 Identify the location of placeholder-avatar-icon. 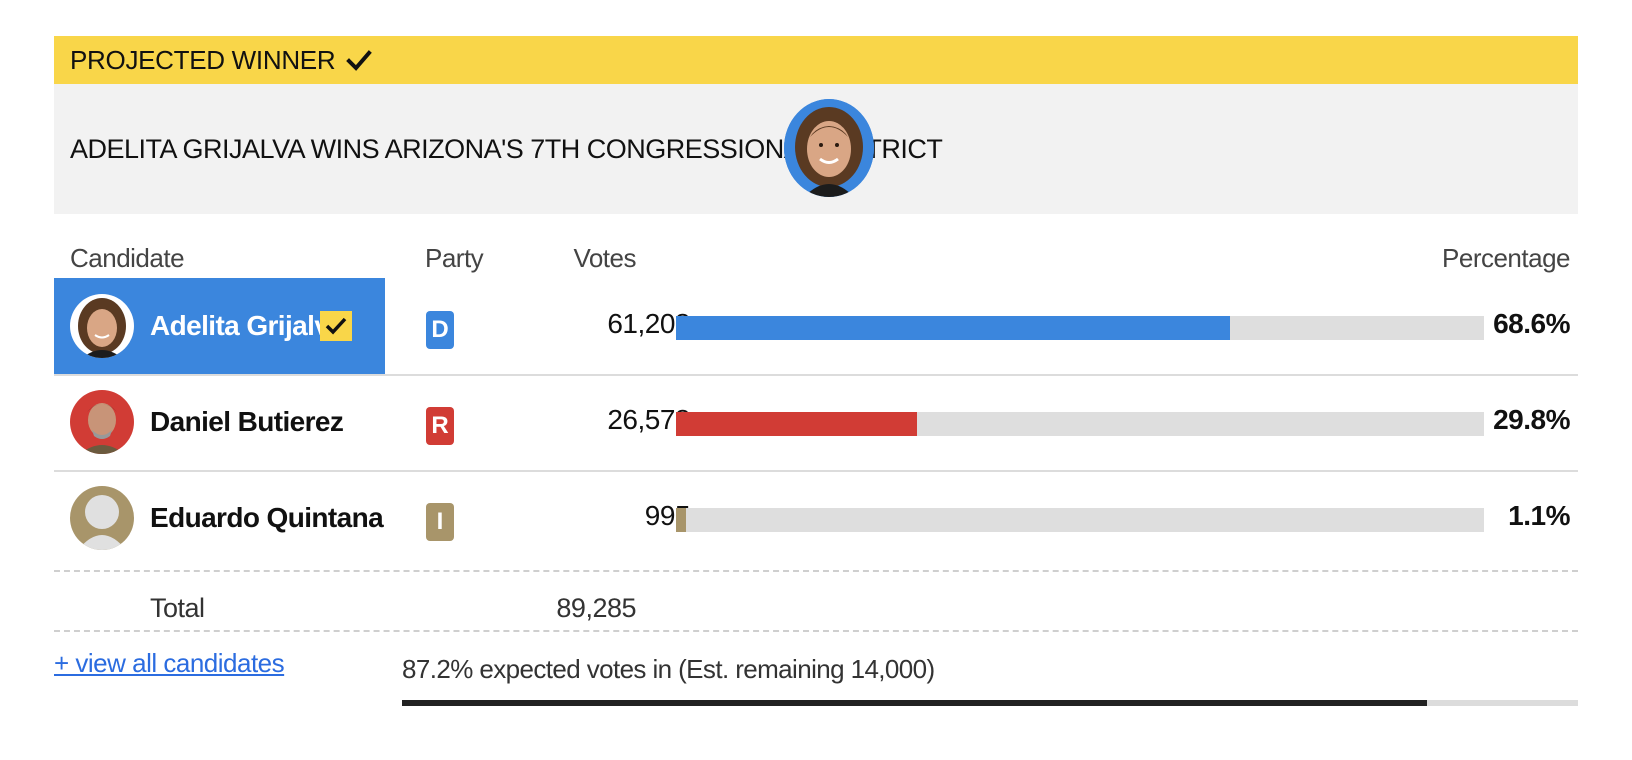
(102, 518).